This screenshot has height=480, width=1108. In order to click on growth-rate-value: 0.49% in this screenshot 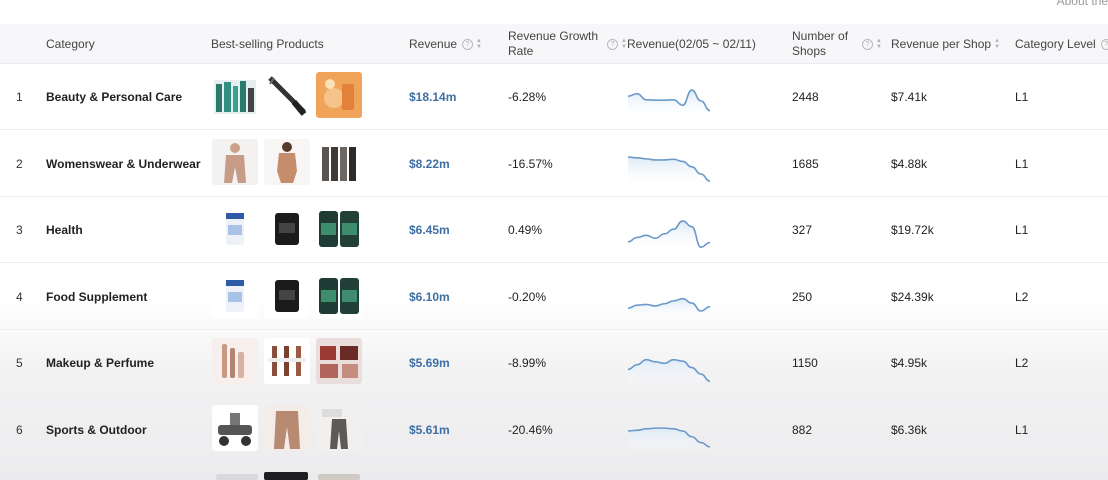, I will do `click(525, 230)`.